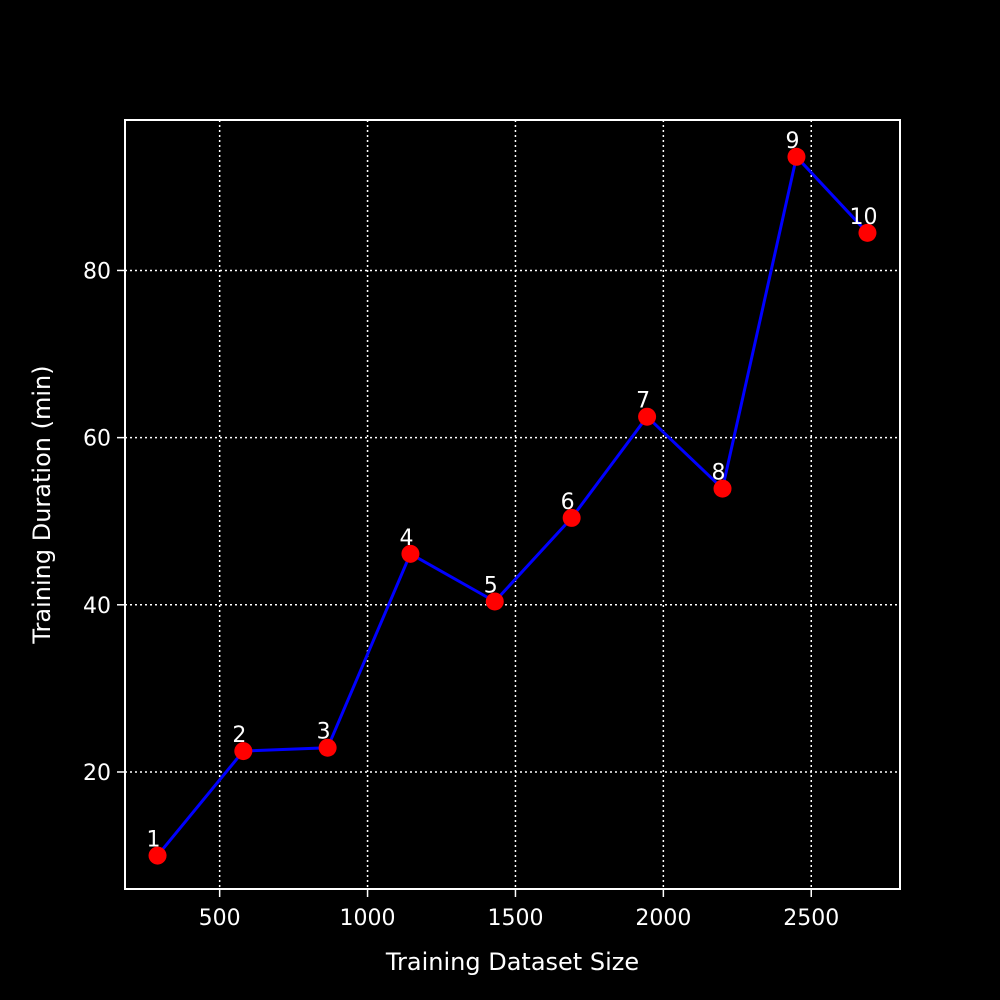 Image resolution: width=1000 pixels, height=1000 pixels. What do you see at coordinates (515, 918) in the screenshot?
I see `x-tick-label: 1500` at bounding box center [515, 918].